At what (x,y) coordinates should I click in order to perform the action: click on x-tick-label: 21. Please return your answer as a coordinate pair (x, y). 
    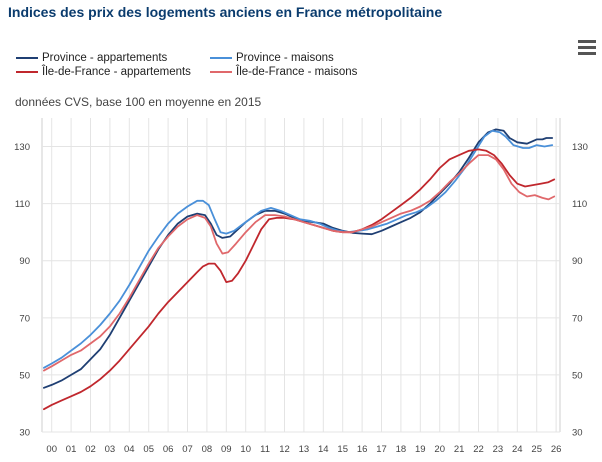
    Looking at the image, I should click on (459, 449).